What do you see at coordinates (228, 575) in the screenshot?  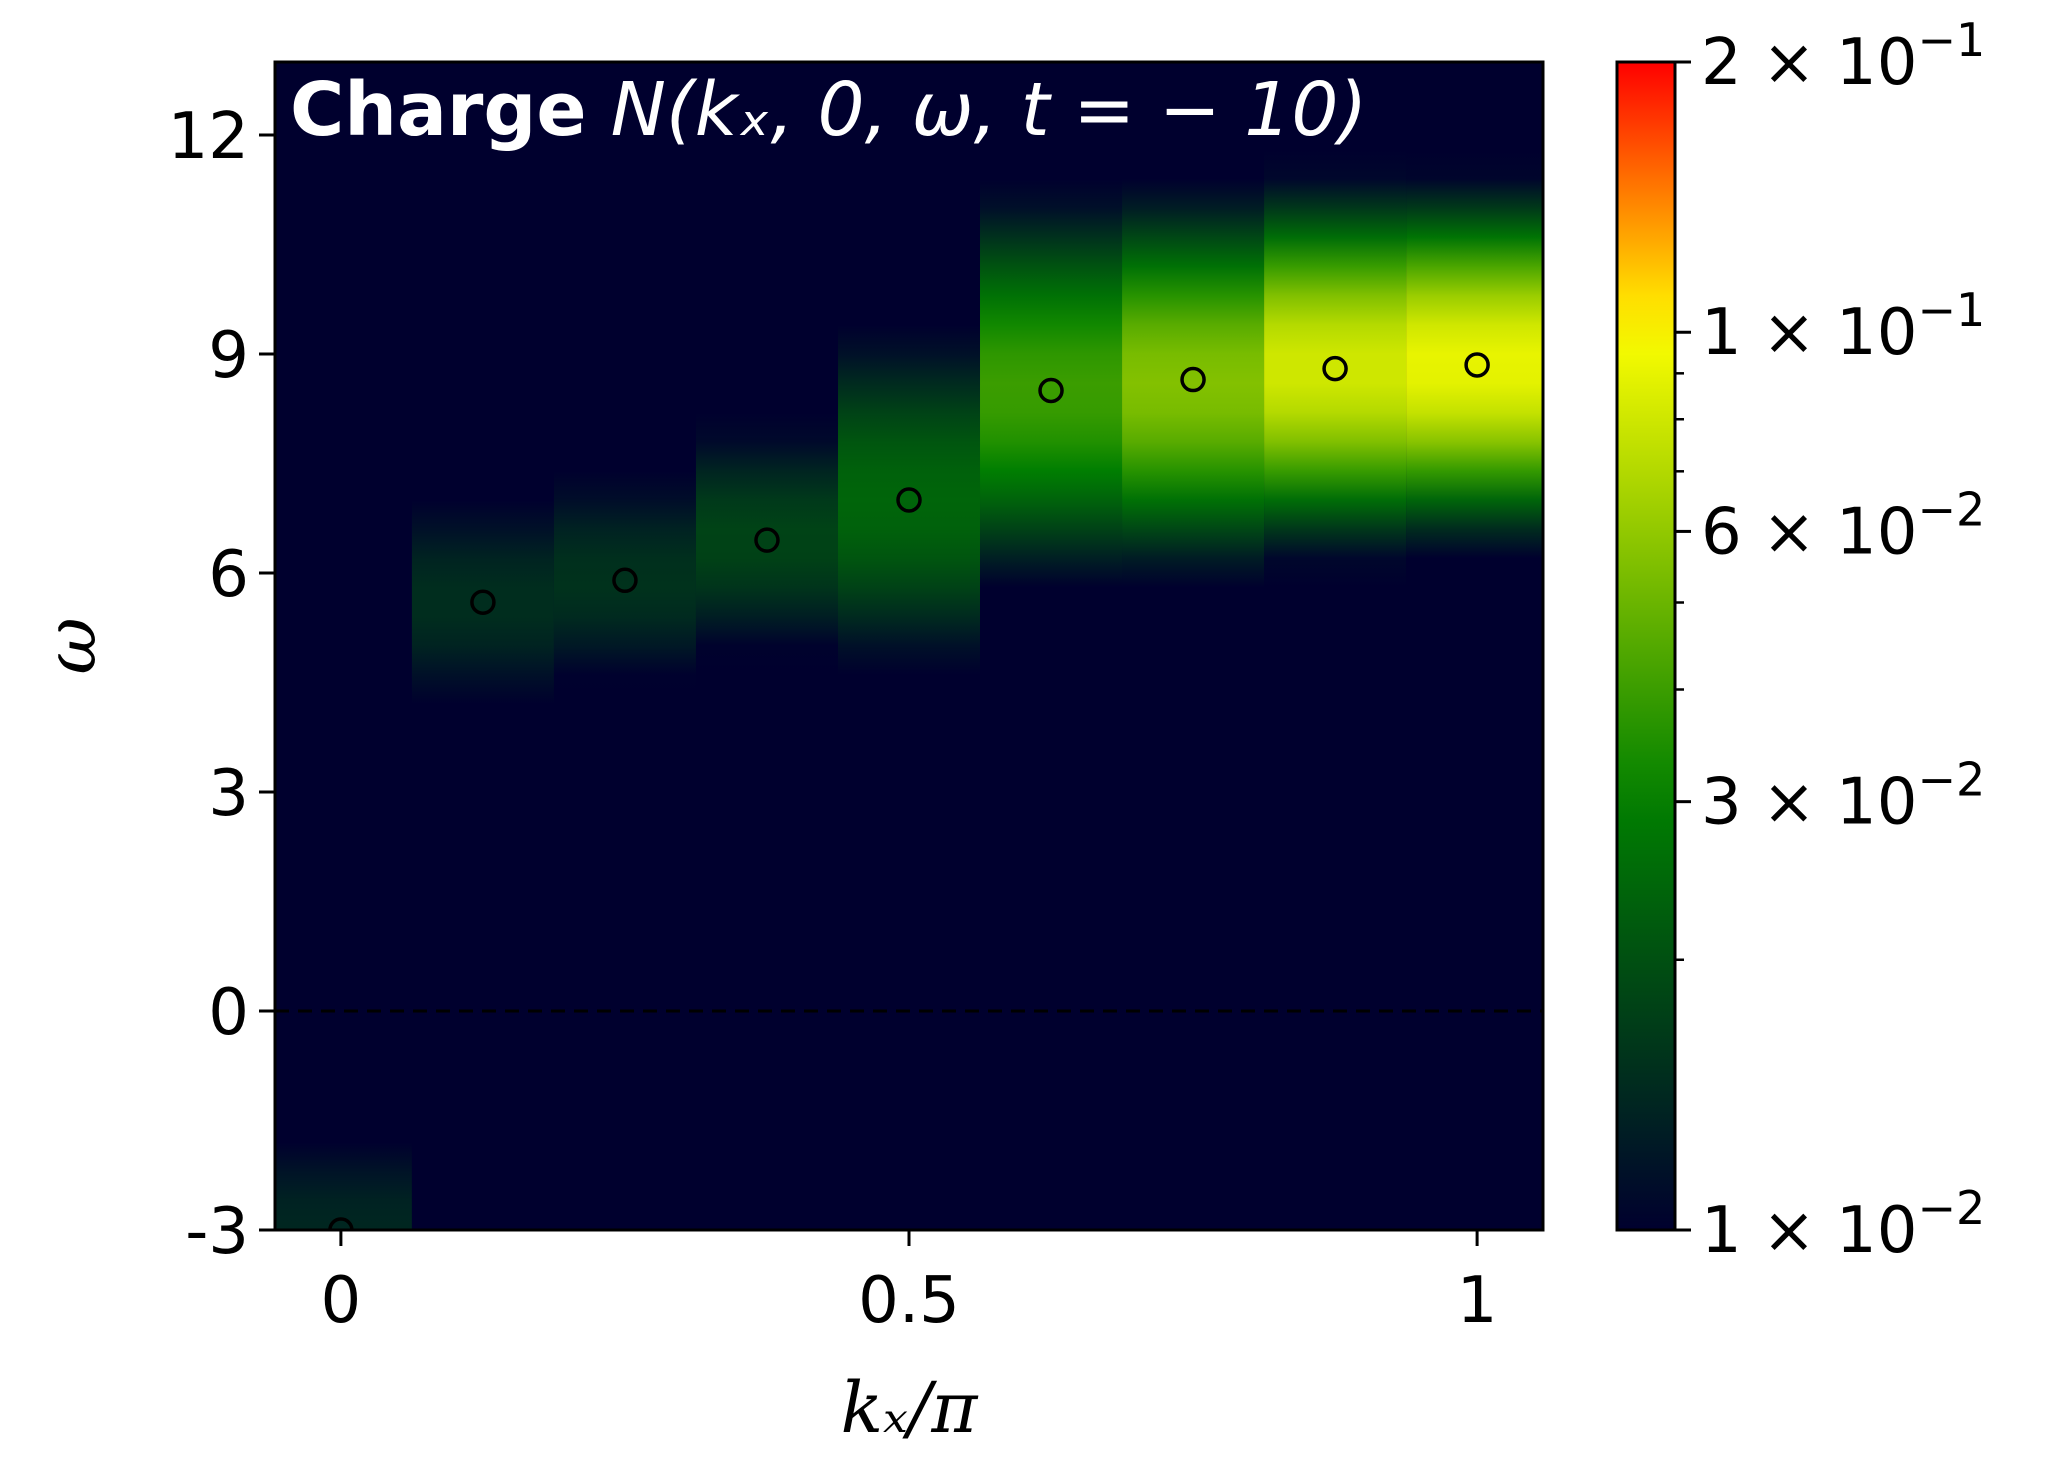 I see `y-tick-label: 6` at bounding box center [228, 575].